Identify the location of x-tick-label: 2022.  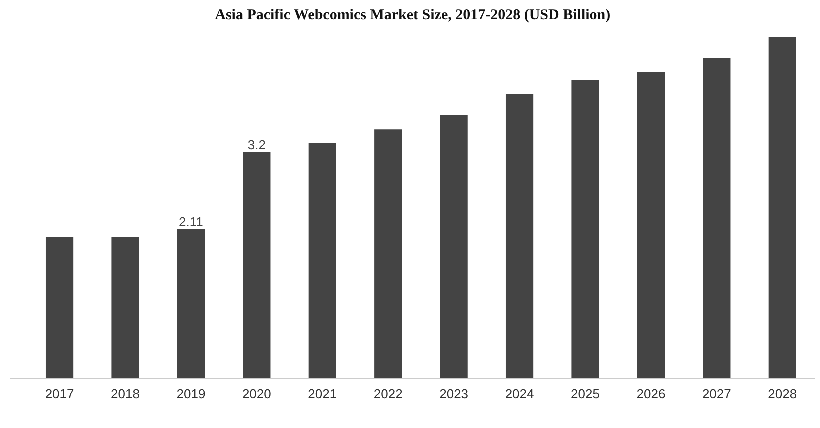
(388, 394).